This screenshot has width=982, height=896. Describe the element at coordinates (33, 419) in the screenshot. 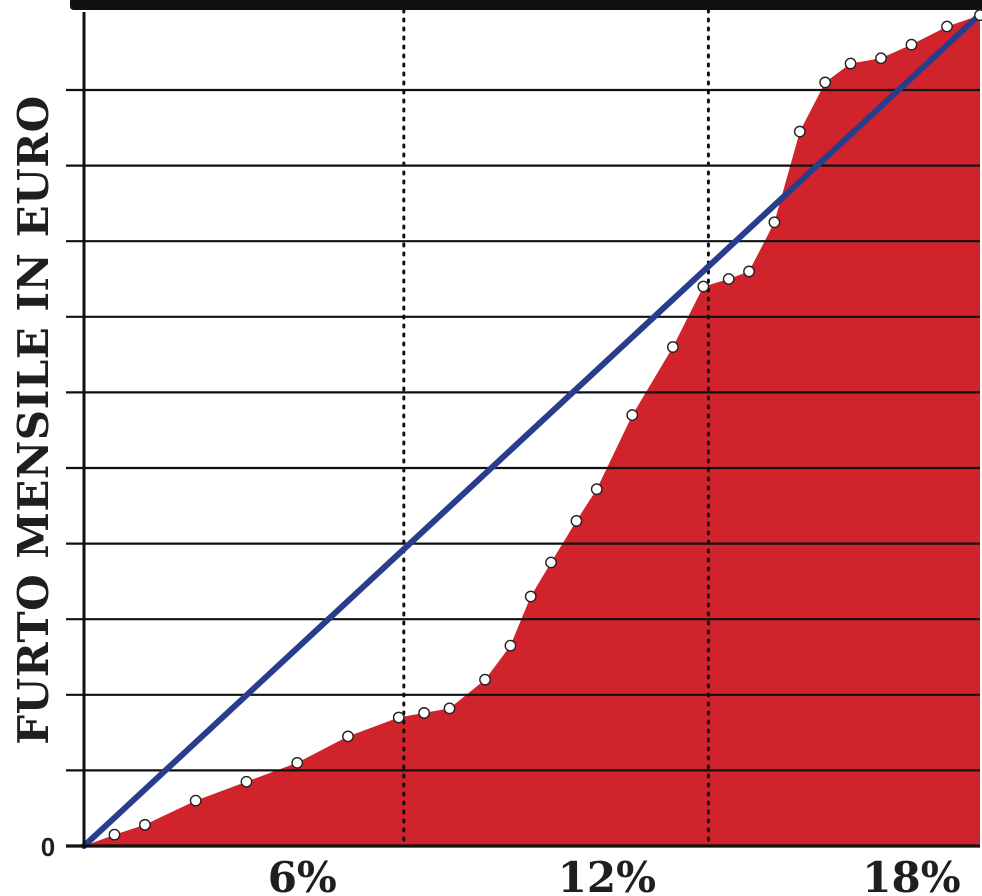

I see `y-axis-label: FURTO MENSILE IN EURO` at that location.